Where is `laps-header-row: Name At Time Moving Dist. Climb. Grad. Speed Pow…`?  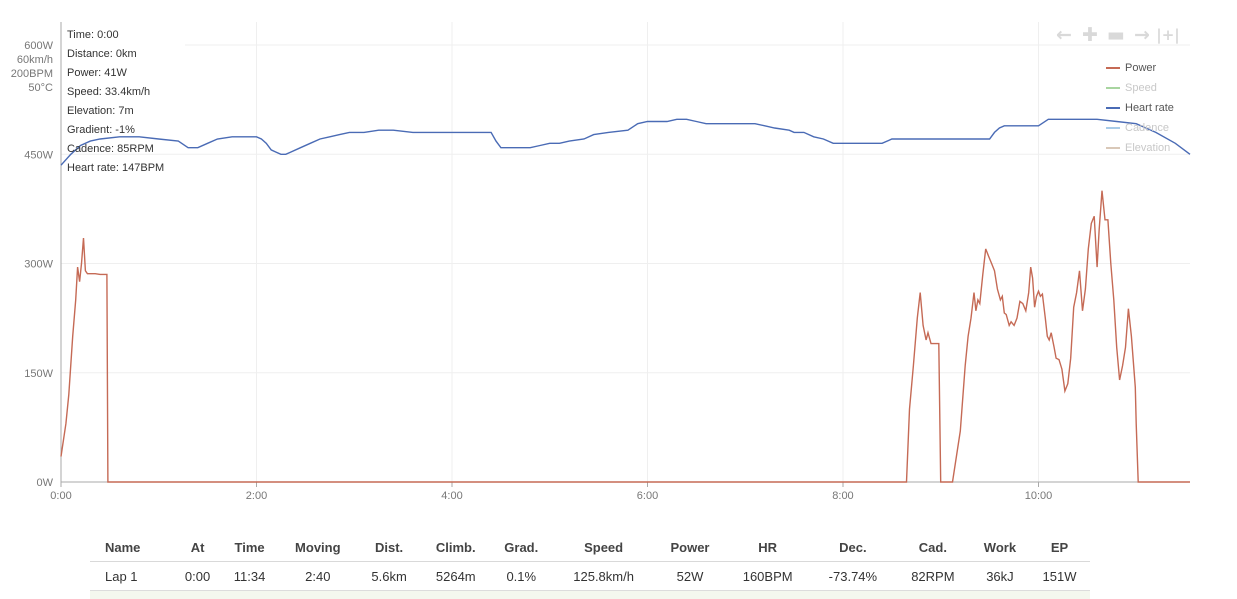 laps-header-row: Name At Time Moving Dist. Climb. Grad. Speed Pow… is located at coordinates (590, 547).